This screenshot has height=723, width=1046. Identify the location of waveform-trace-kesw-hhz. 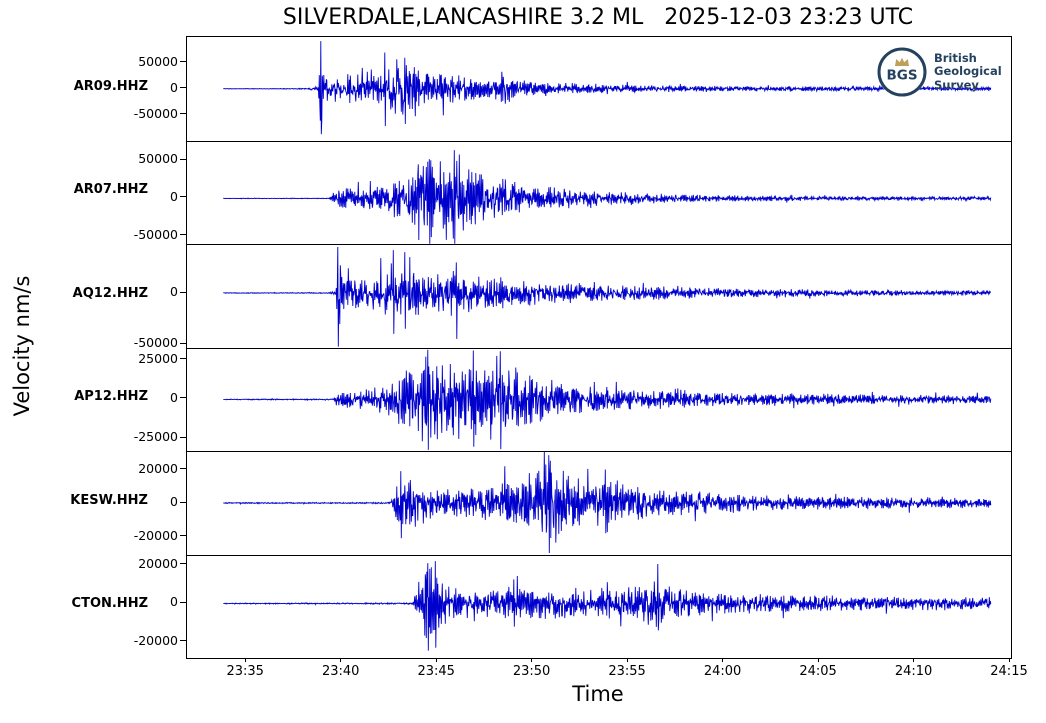
(607, 502).